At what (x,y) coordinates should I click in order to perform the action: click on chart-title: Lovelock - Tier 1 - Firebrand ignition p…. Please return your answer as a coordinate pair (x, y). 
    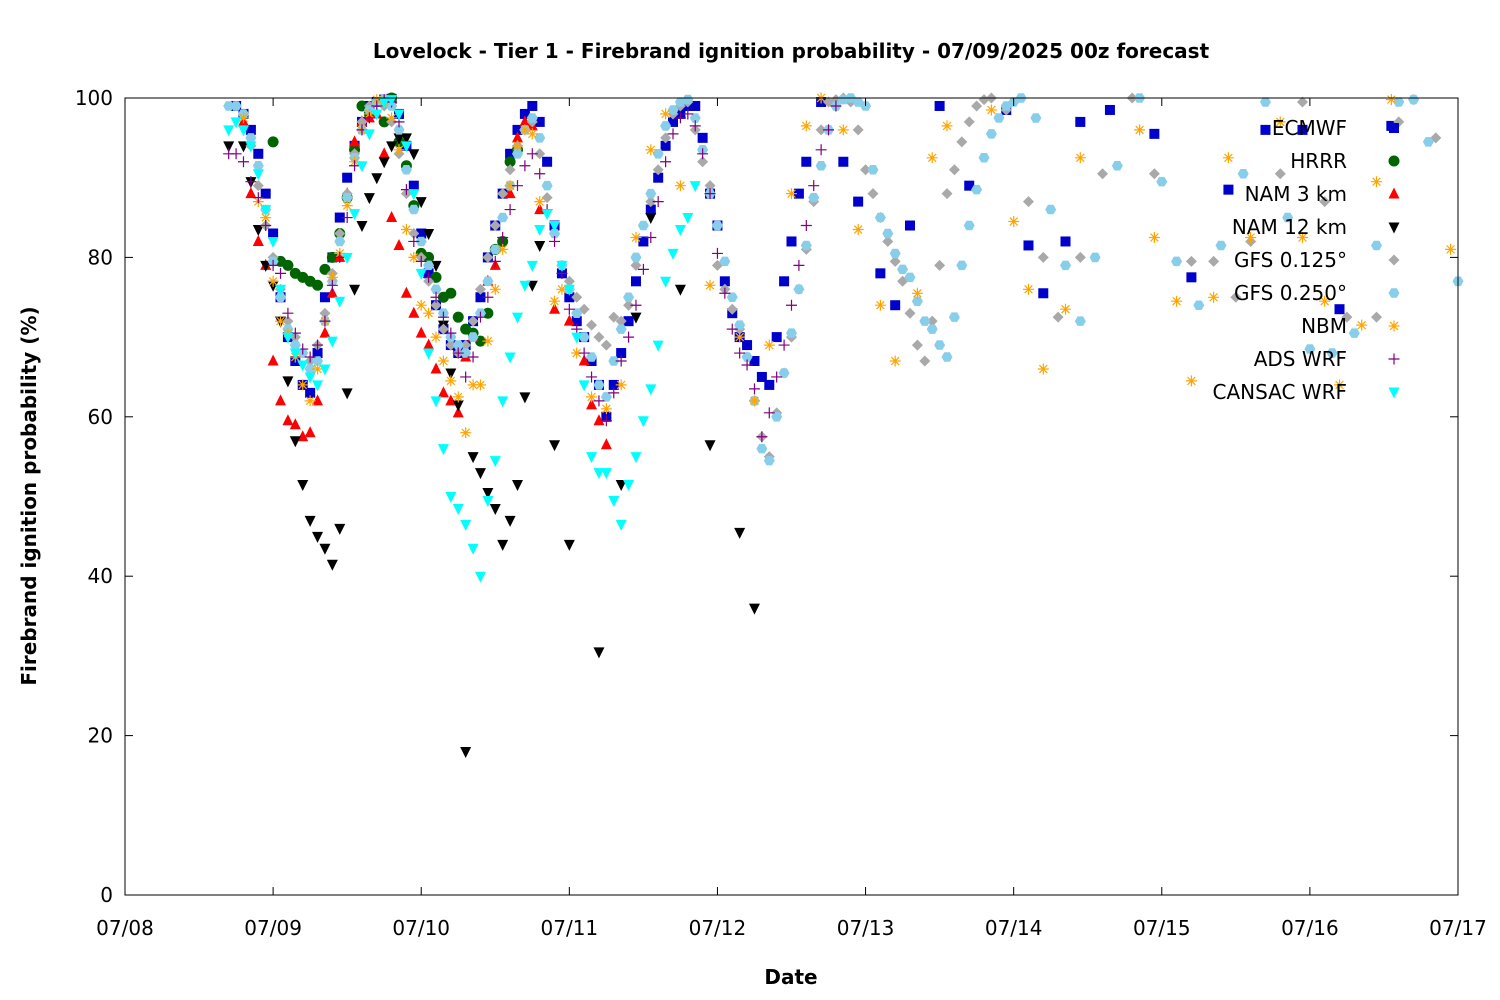
    Looking at the image, I should click on (791, 51).